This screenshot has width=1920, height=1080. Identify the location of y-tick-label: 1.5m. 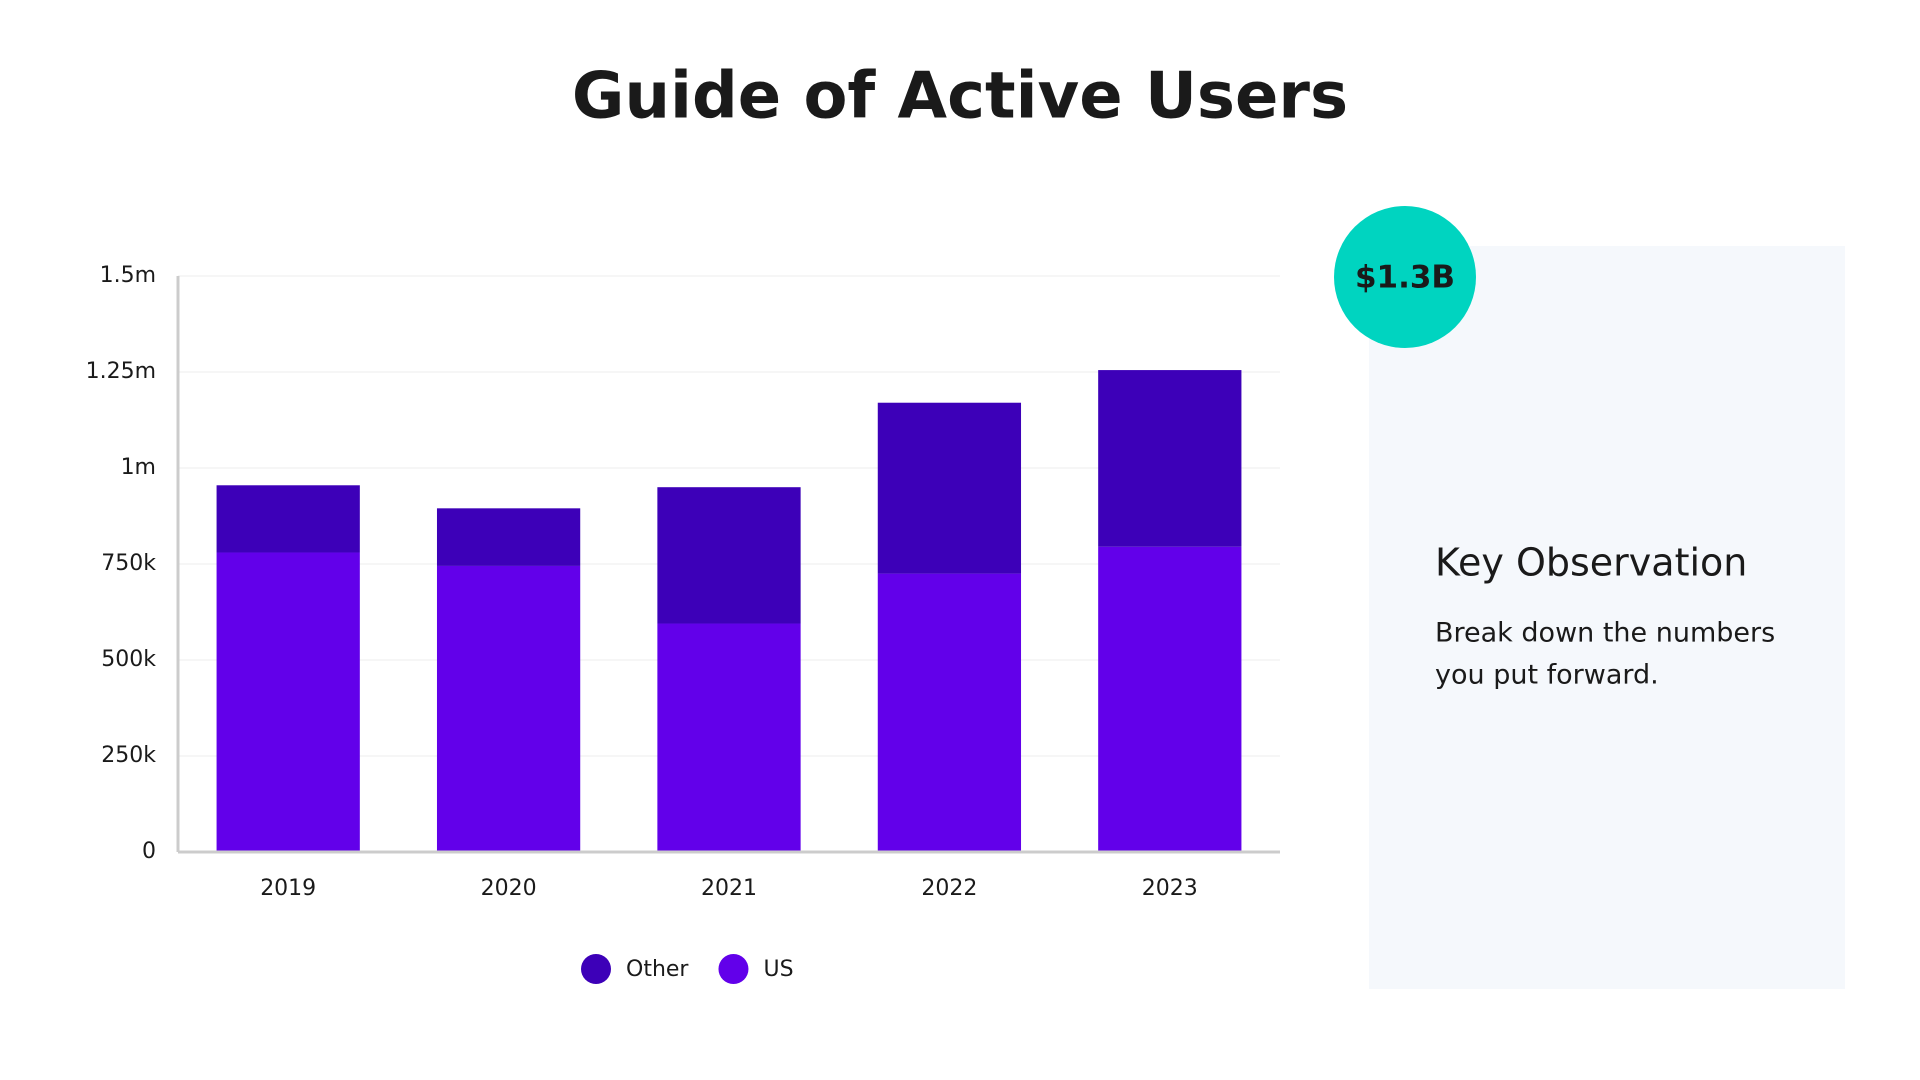
(128, 275).